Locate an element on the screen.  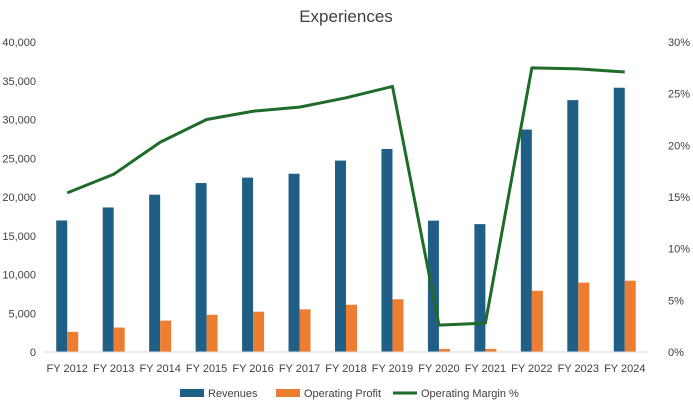
left-tick-label: 40,000 is located at coordinates (19, 43).